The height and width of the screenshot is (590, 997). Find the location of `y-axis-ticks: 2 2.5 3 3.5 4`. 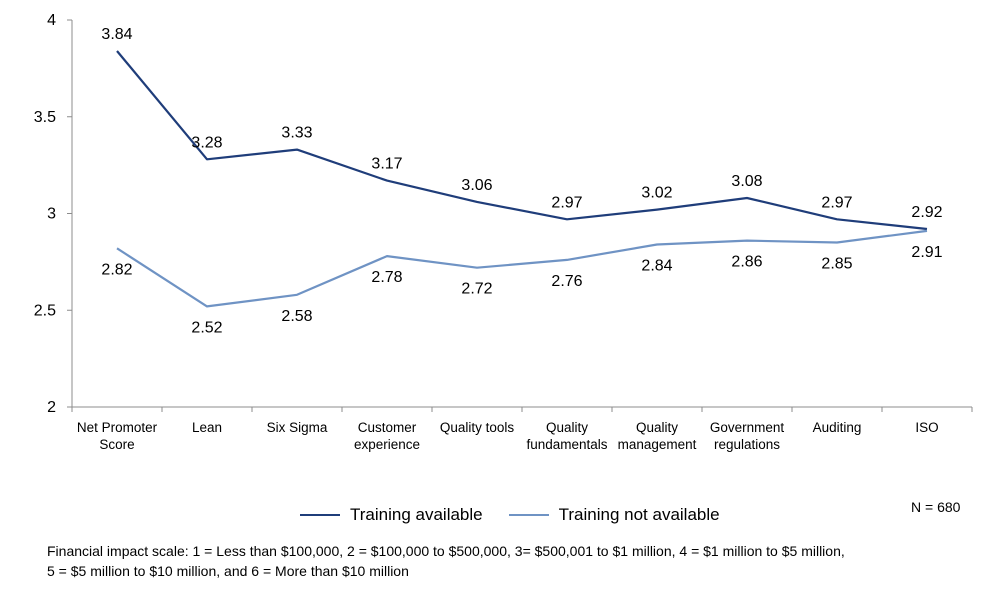

y-axis-ticks: 2 2.5 3 3.5 4 is located at coordinates (45, 214).